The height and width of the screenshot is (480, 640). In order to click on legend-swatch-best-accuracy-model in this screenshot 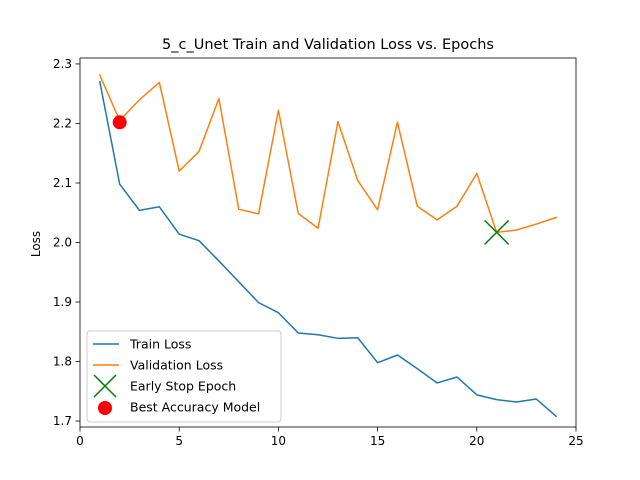, I will do `click(105, 408)`.